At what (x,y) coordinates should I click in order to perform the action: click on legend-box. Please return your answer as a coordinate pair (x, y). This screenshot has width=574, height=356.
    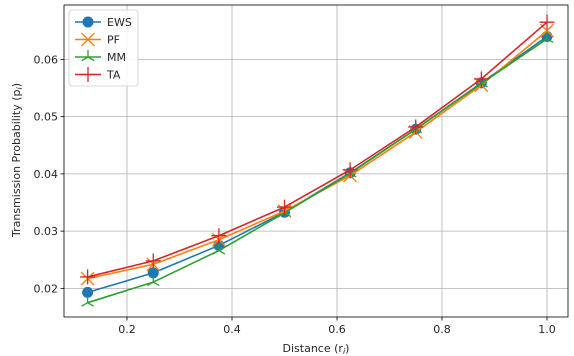
    Looking at the image, I should click on (103, 48).